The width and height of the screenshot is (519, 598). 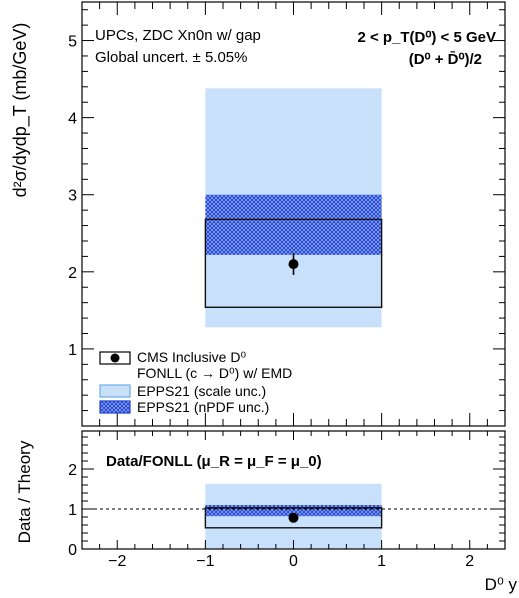 What do you see at coordinates (72, 119) in the screenshot?
I see `top-y-tick-label: 4` at bounding box center [72, 119].